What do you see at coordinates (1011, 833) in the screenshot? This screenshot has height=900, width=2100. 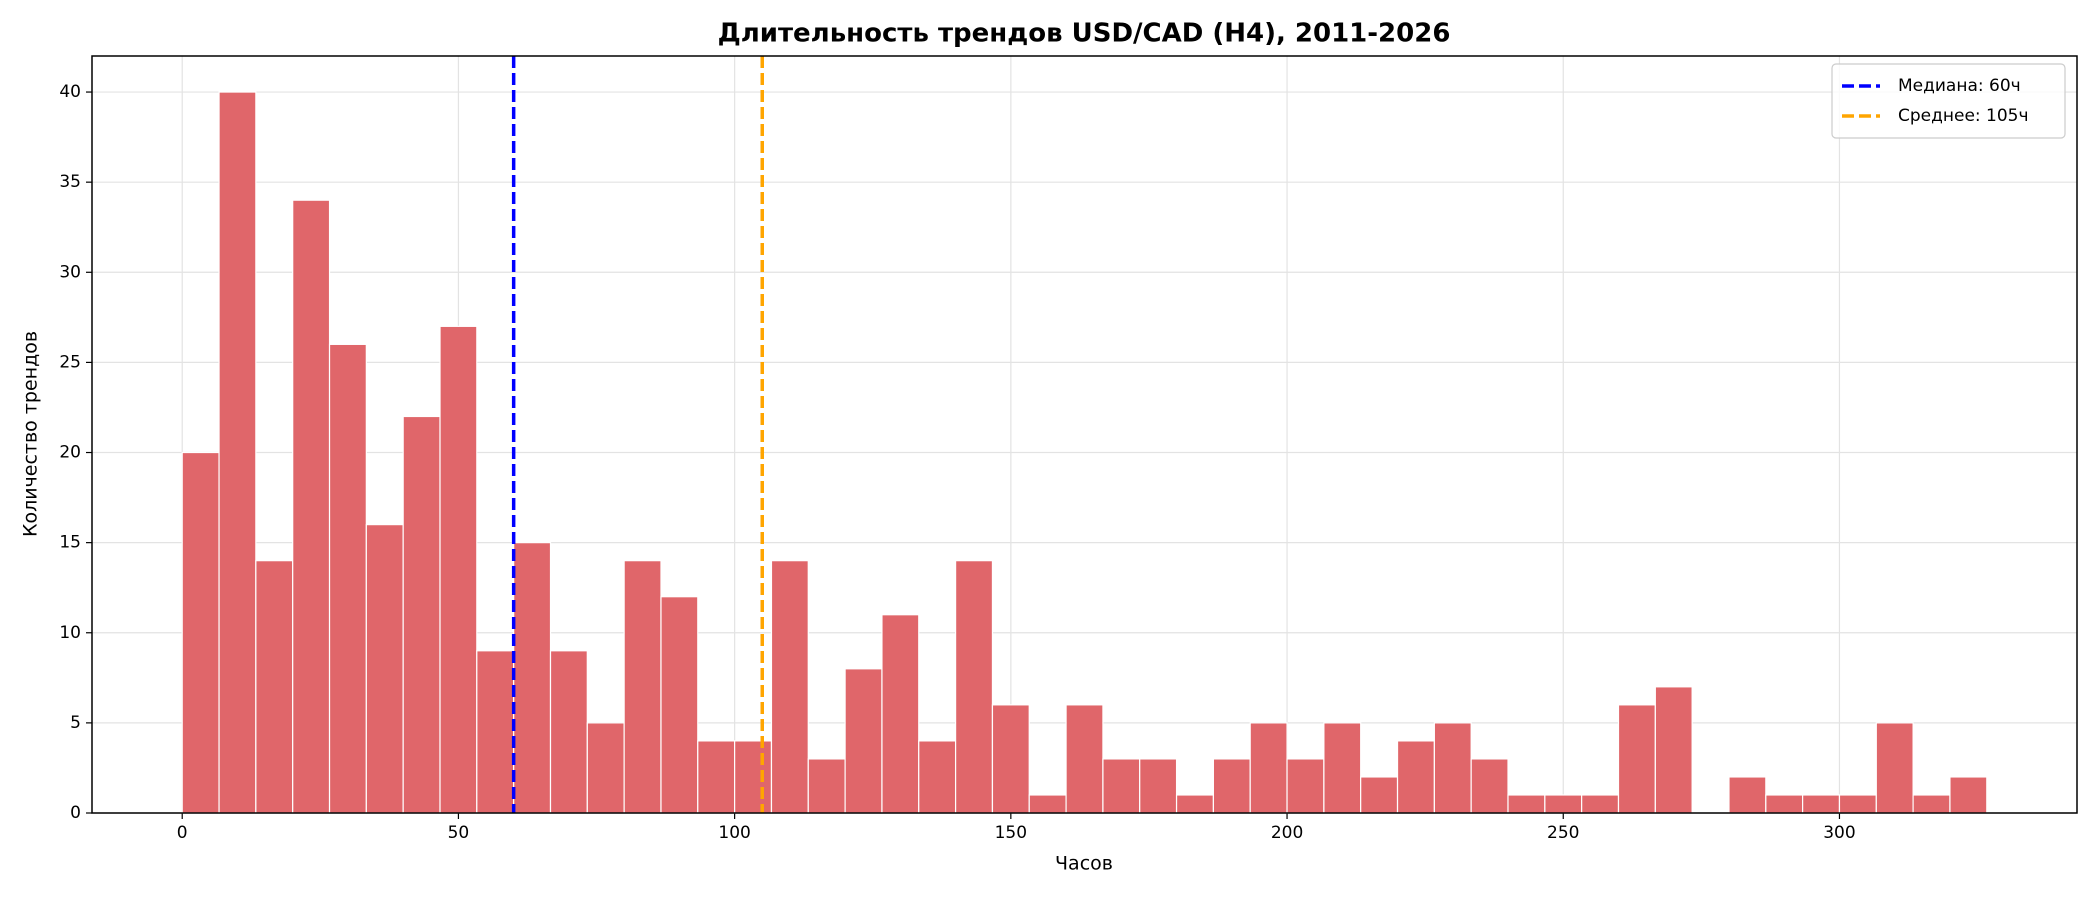 I see `x-tick-label: 150` at bounding box center [1011, 833].